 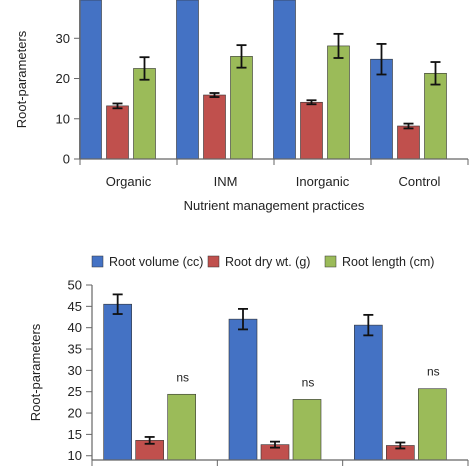 What do you see at coordinates (420, 181) in the screenshot?
I see `chart1-x-tick-label-3: Control` at bounding box center [420, 181].